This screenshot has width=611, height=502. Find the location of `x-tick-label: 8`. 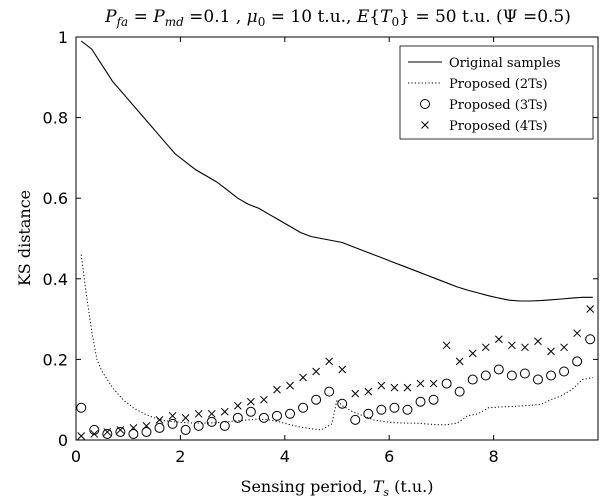

x-tick-label: 8 is located at coordinates (494, 456).